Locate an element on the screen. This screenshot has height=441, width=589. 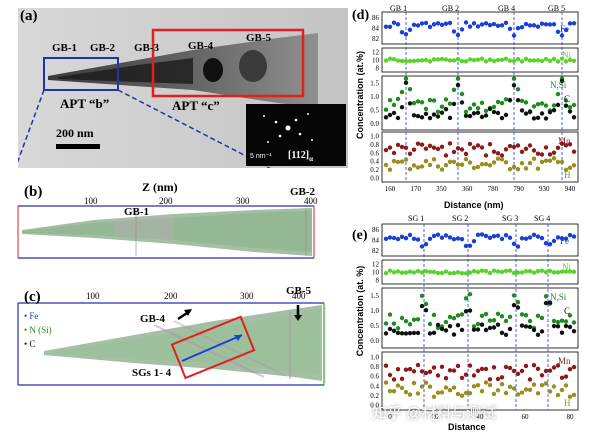
x-tick-label: 60 is located at coordinates (526, 417).